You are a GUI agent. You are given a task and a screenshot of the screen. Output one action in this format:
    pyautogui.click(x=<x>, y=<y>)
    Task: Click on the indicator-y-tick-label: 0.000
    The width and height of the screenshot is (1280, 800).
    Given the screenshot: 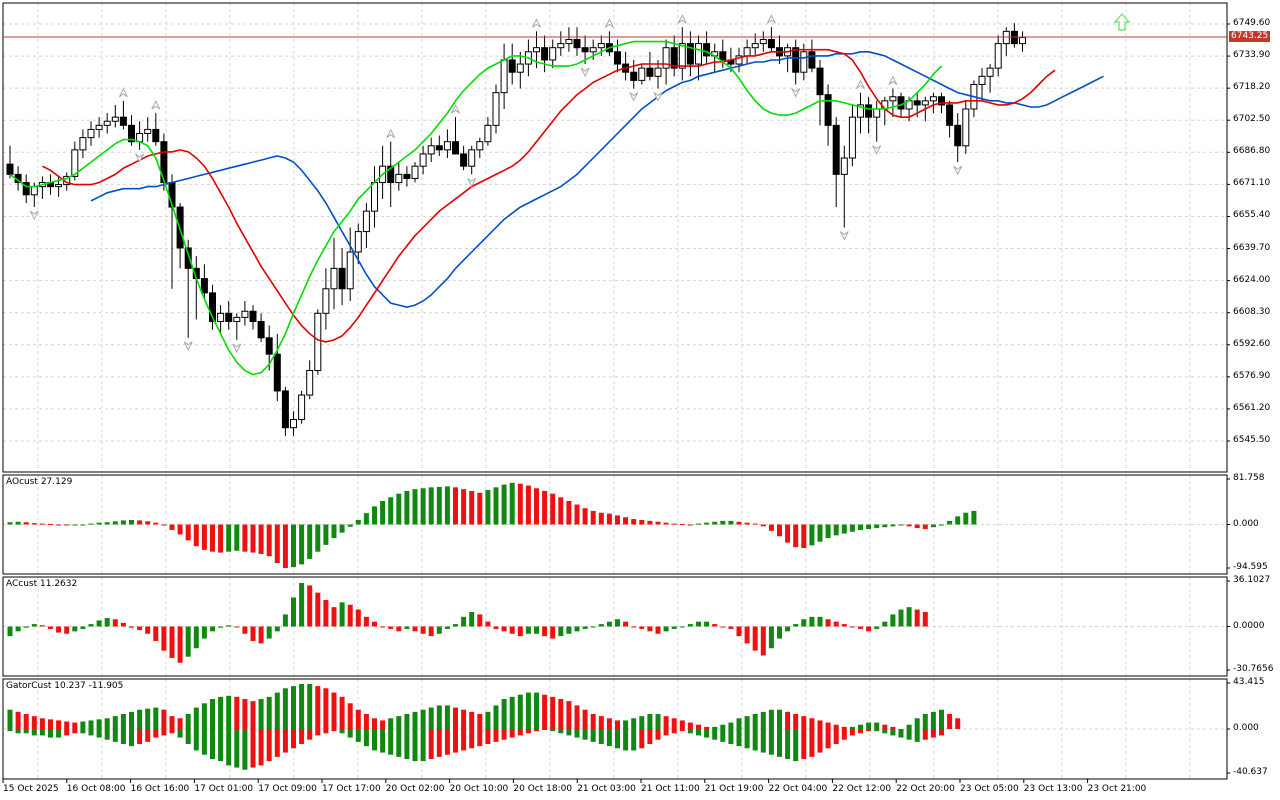 What is the action you would take?
    pyautogui.click(x=1246, y=523)
    